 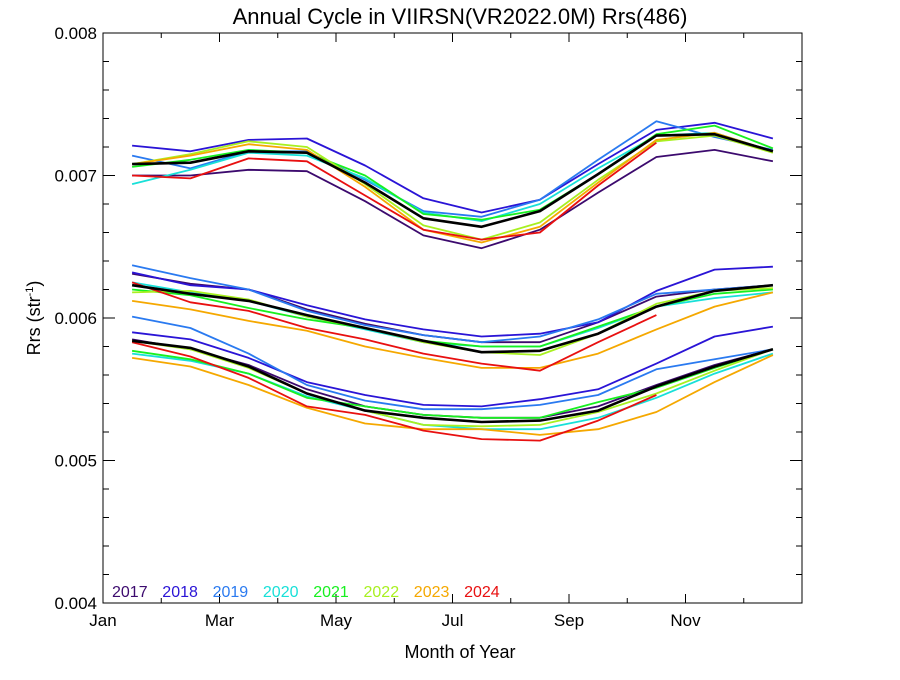 I want to click on legend-item-2018: 2018, so click(x=180, y=592).